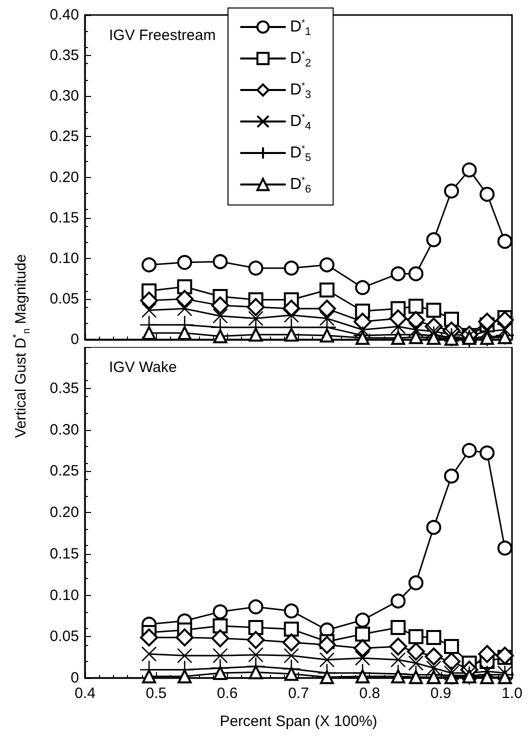  I want to click on x-tick-label: 0.4, so click(85, 693).